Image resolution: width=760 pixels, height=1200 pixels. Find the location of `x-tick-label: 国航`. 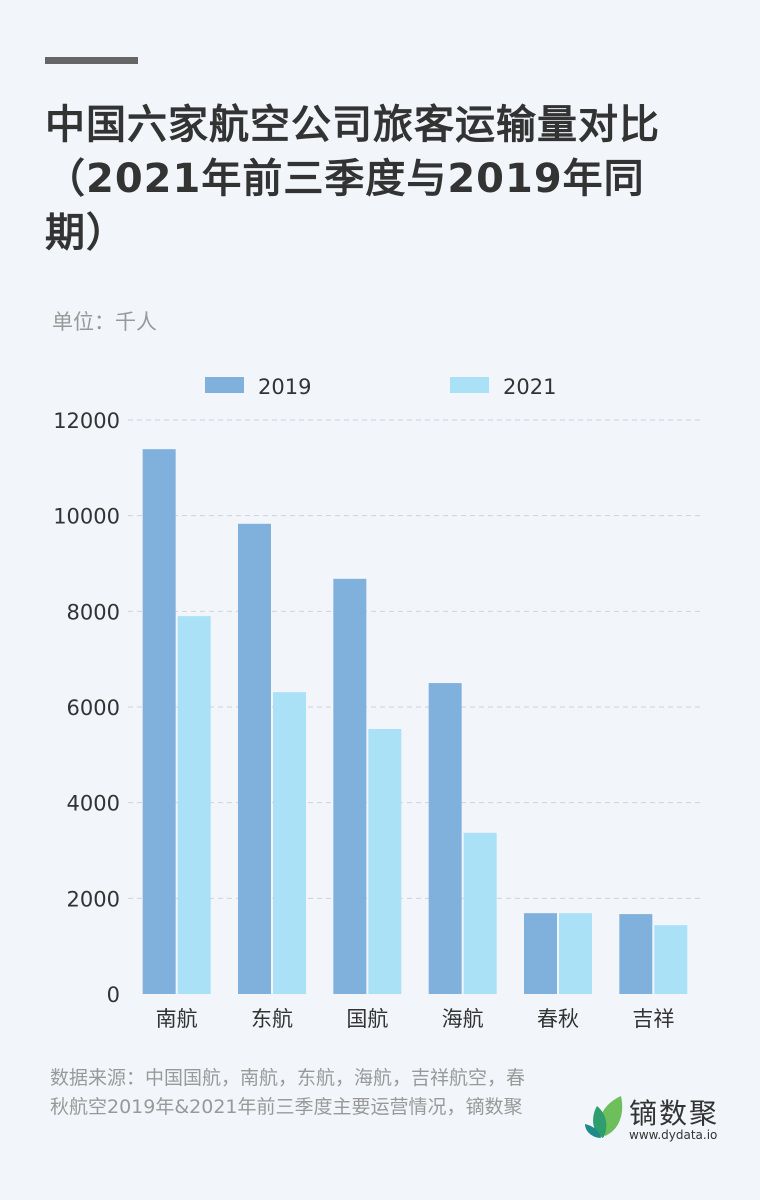

x-tick-label: 国航 is located at coordinates (367, 1019).